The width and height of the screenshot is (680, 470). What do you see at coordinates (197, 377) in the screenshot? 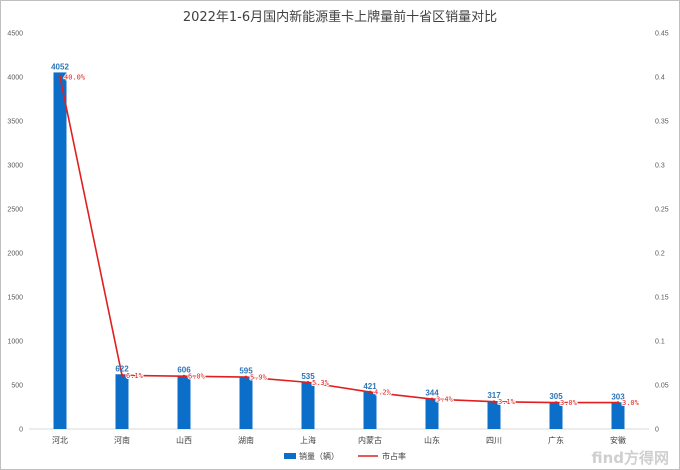
I see `share-value-label: 6.0%` at bounding box center [197, 377].